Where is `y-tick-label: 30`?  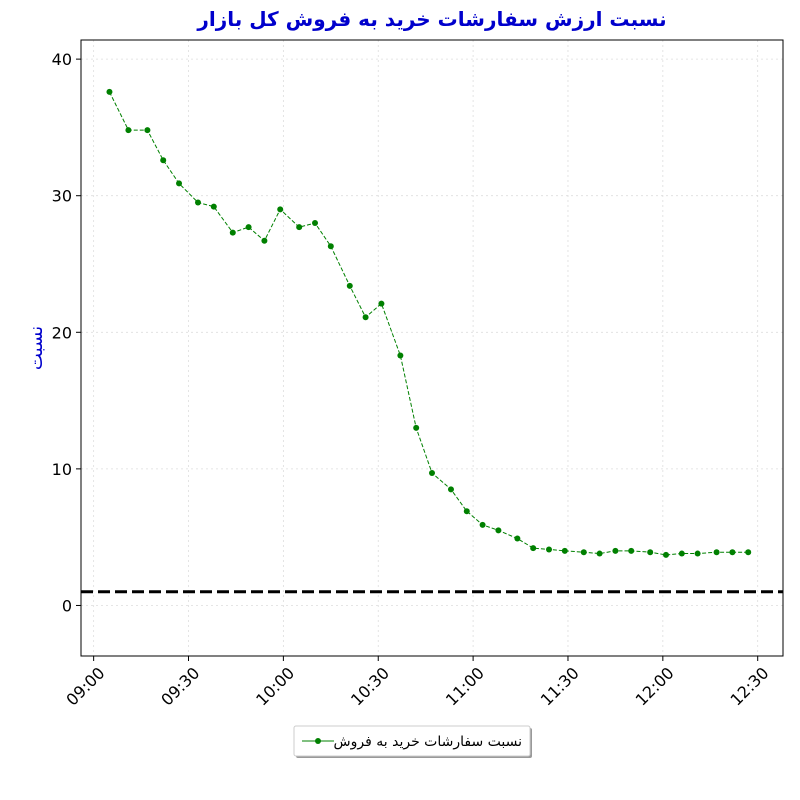
y-tick-label: 30 is located at coordinates (62, 196).